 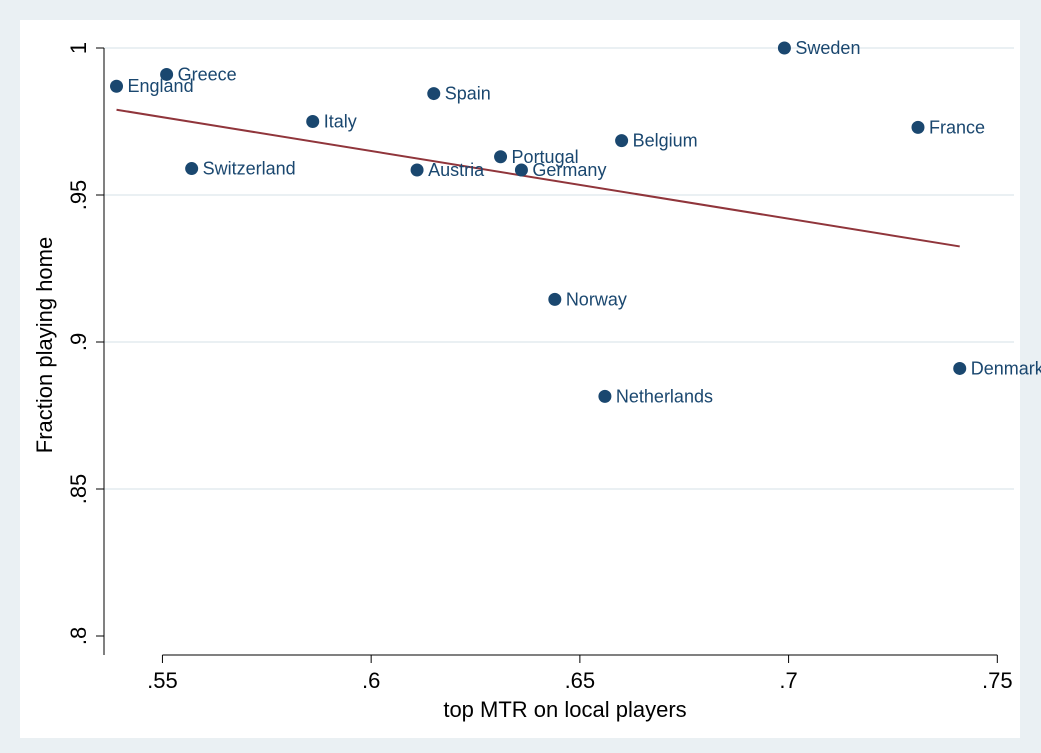 What do you see at coordinates (249, 169) in the screenshot?
I see `point-label: Switzerland` at bounding box center [249, 169].